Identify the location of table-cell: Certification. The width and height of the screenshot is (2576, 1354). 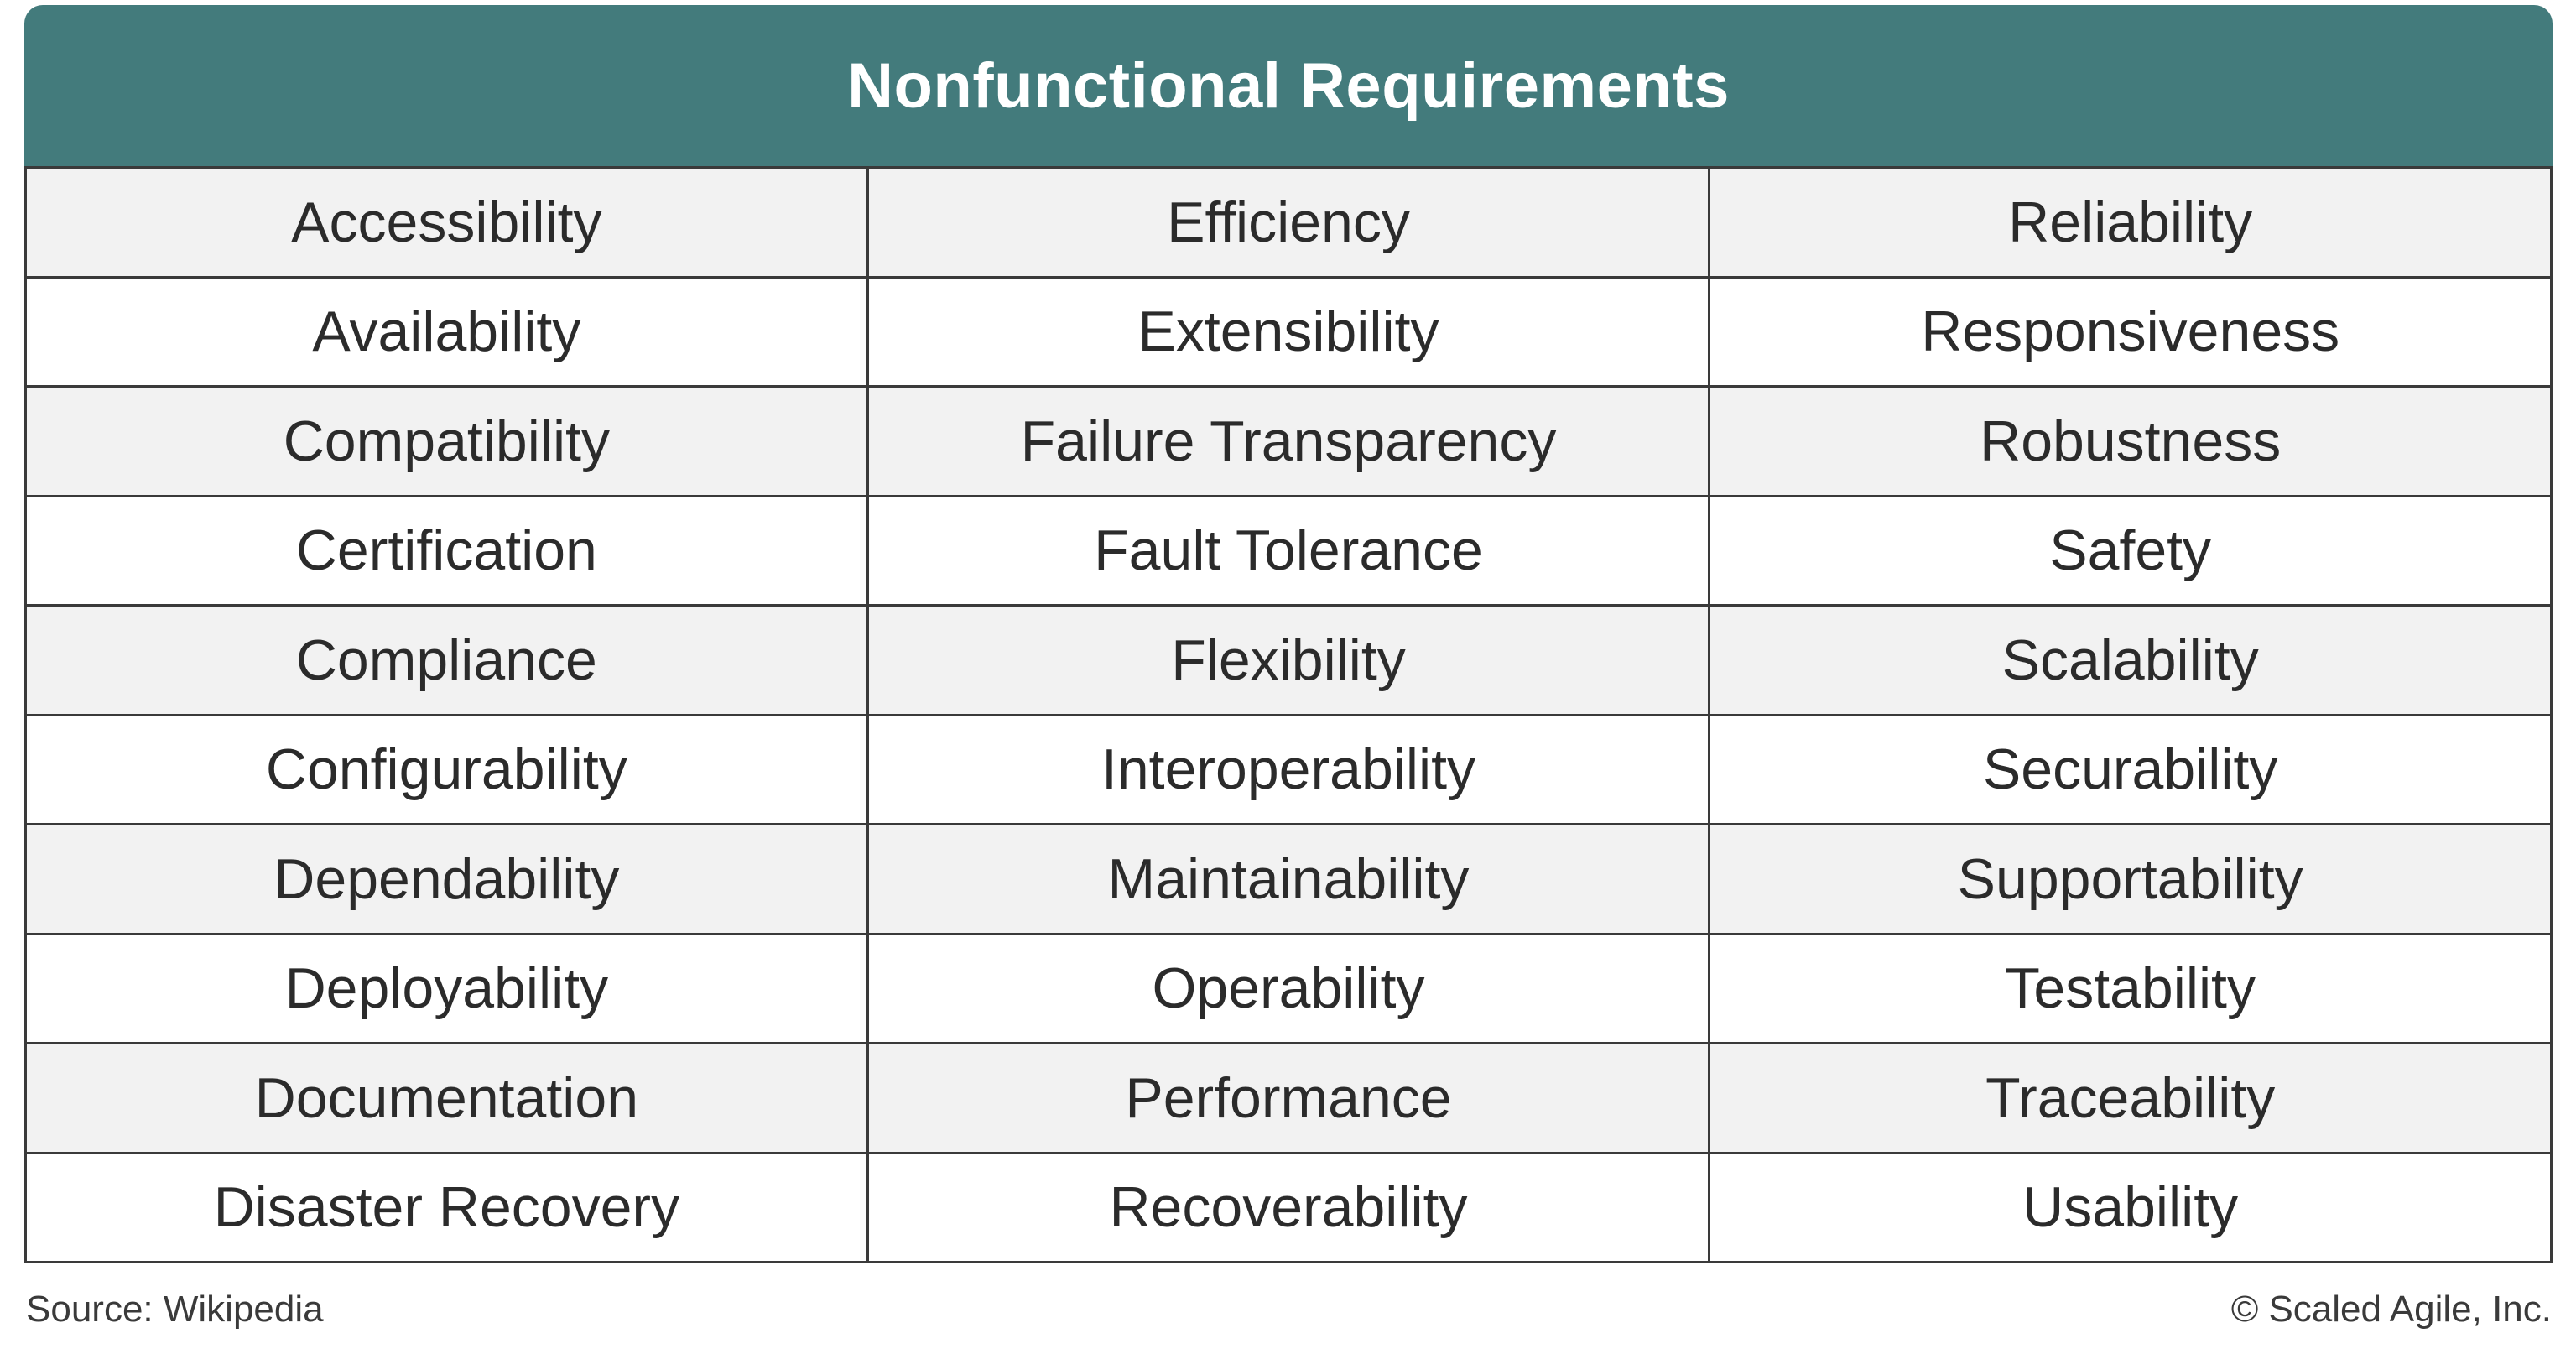
(448, 552).